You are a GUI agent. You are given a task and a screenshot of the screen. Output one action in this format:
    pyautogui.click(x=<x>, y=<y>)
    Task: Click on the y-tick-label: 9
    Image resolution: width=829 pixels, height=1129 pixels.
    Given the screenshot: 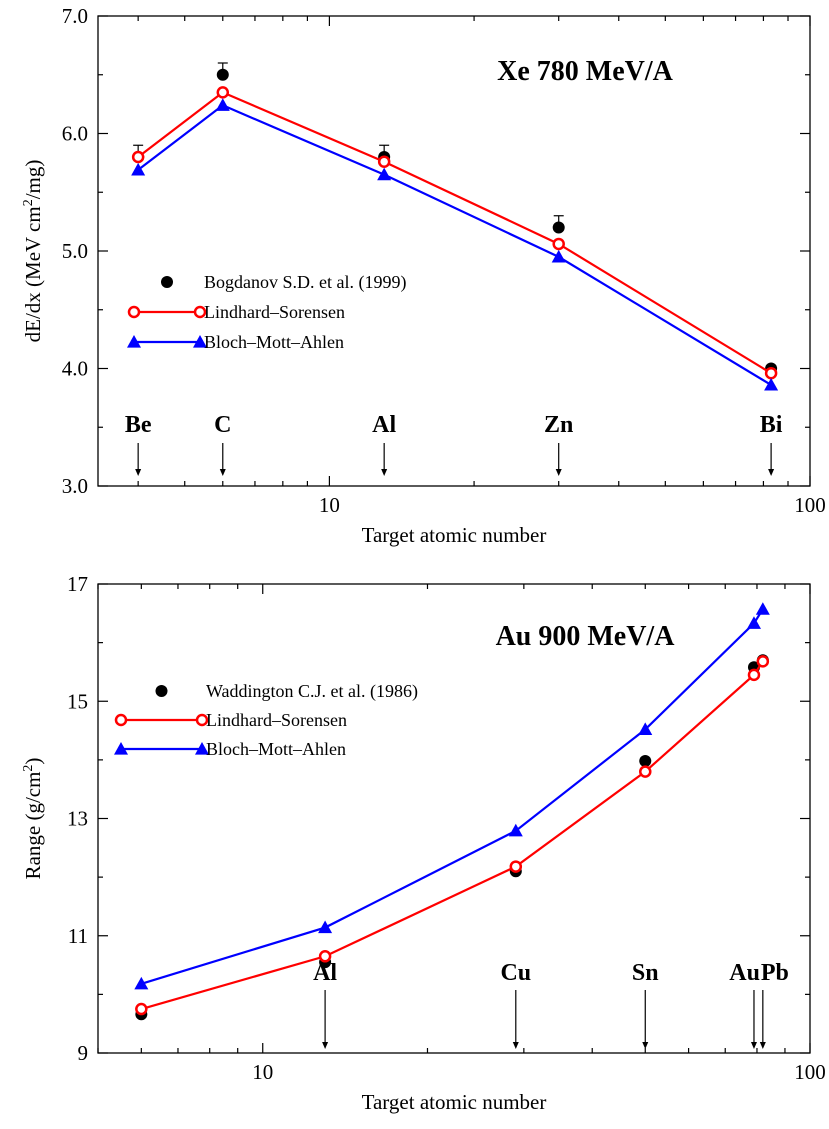 What is the action you would take?
    pyautogui.click(x=83, y=1053)
    